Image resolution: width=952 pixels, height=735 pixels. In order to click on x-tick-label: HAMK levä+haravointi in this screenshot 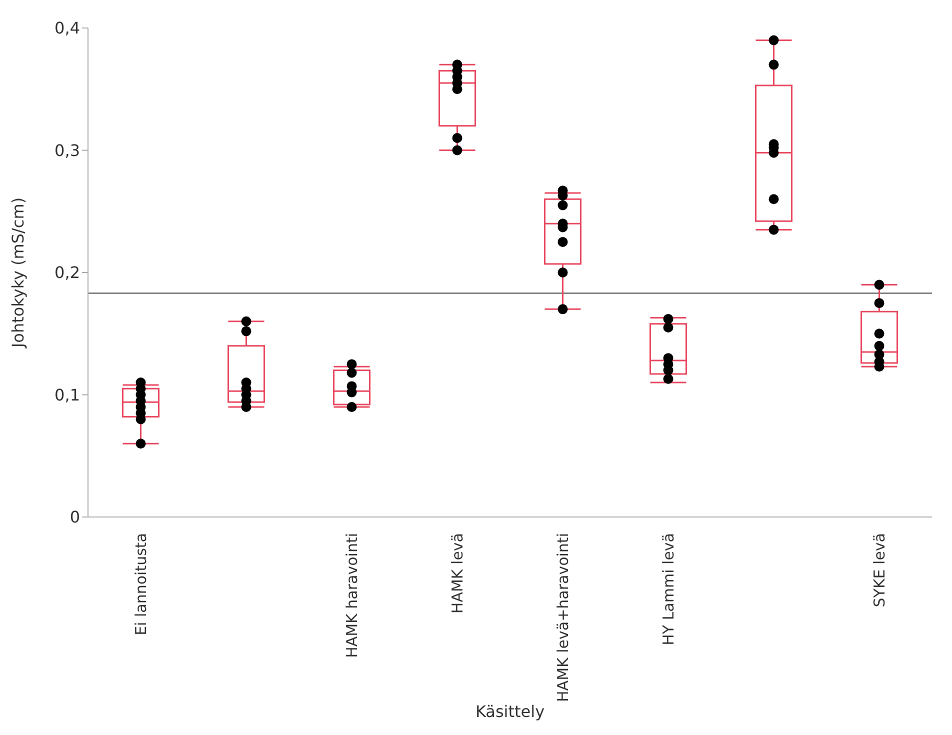, I will do `click(563, 617)`.